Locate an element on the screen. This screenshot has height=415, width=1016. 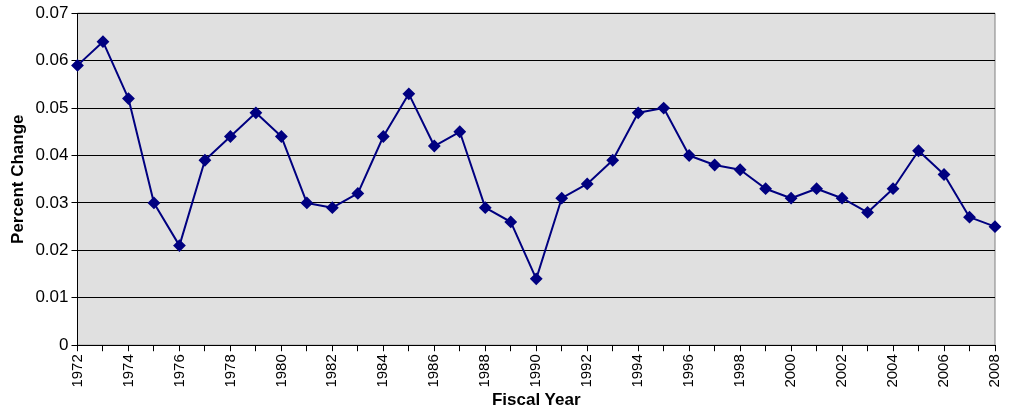
x-tick-label: 1974 is located at coordinates (127, 371).